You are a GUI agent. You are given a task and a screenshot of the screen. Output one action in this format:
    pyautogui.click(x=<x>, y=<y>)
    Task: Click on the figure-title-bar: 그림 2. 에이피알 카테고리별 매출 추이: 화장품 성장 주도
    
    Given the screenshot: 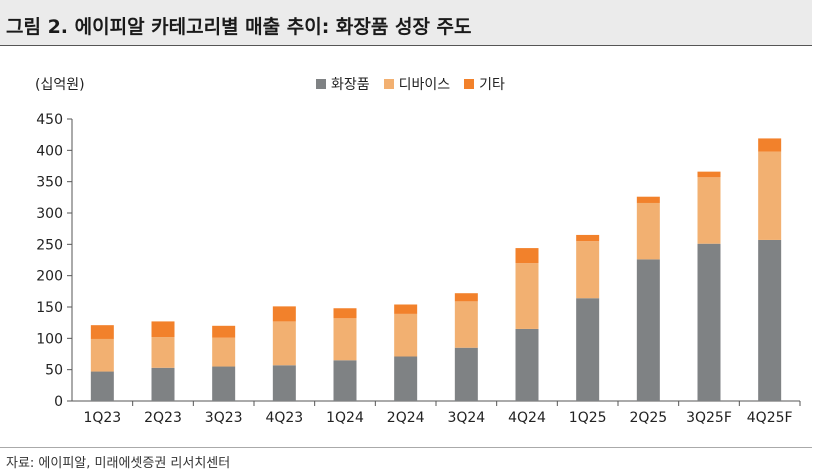 What is the action you would take?
    pyautogui.click(x=406, y=23)
    